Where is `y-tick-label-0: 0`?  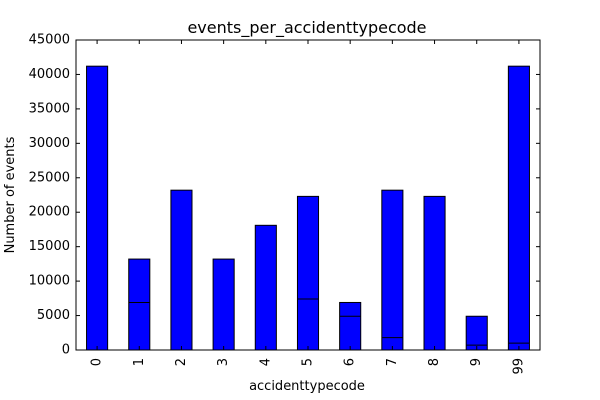
y-tick-label-0: 0 is located at coordinates (66, 350).